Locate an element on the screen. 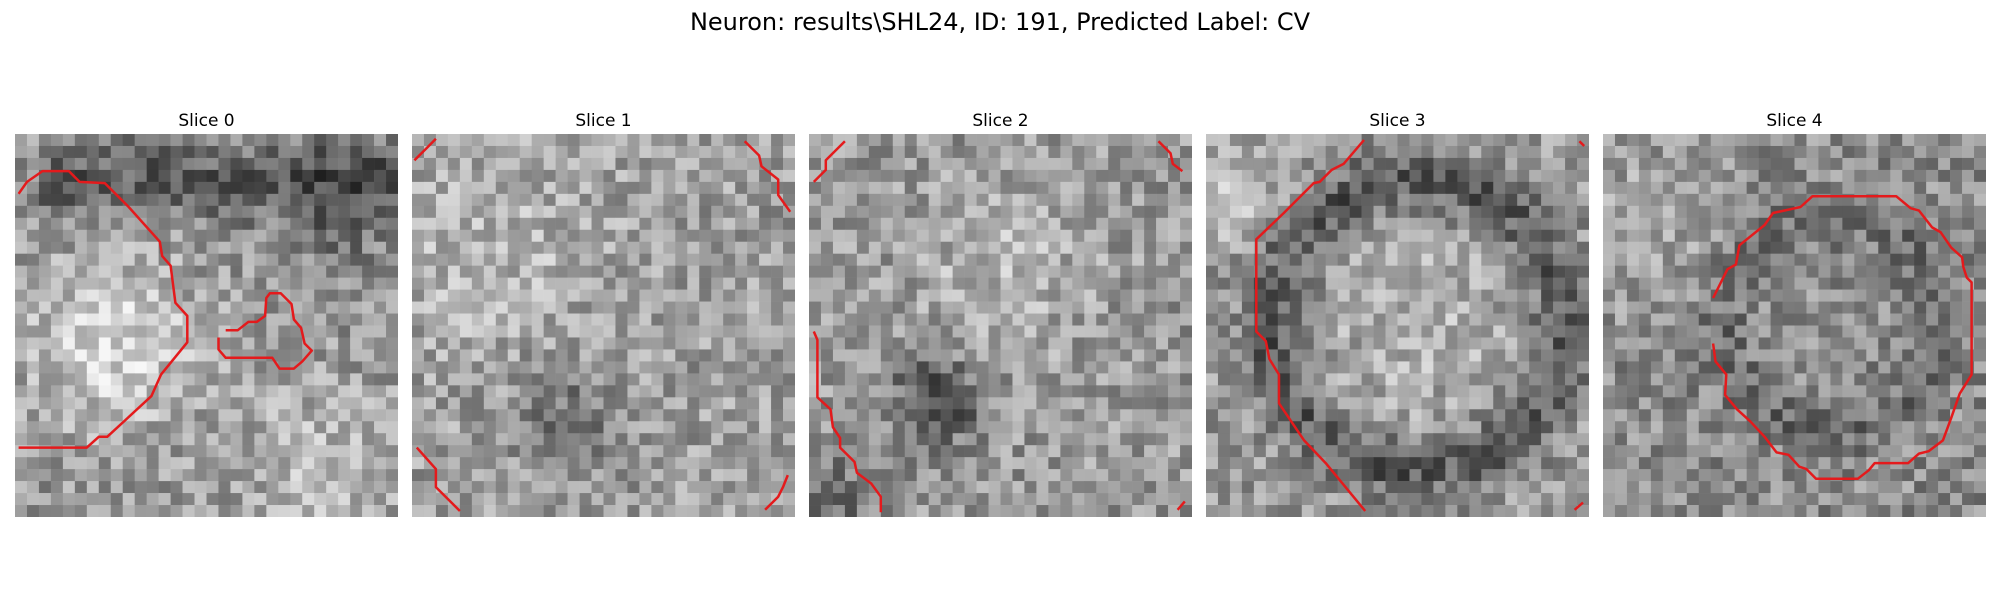 The height and width of the screenshot is (600, 2000). slice-title: Slice 0 is located at coordinates (206, 121).